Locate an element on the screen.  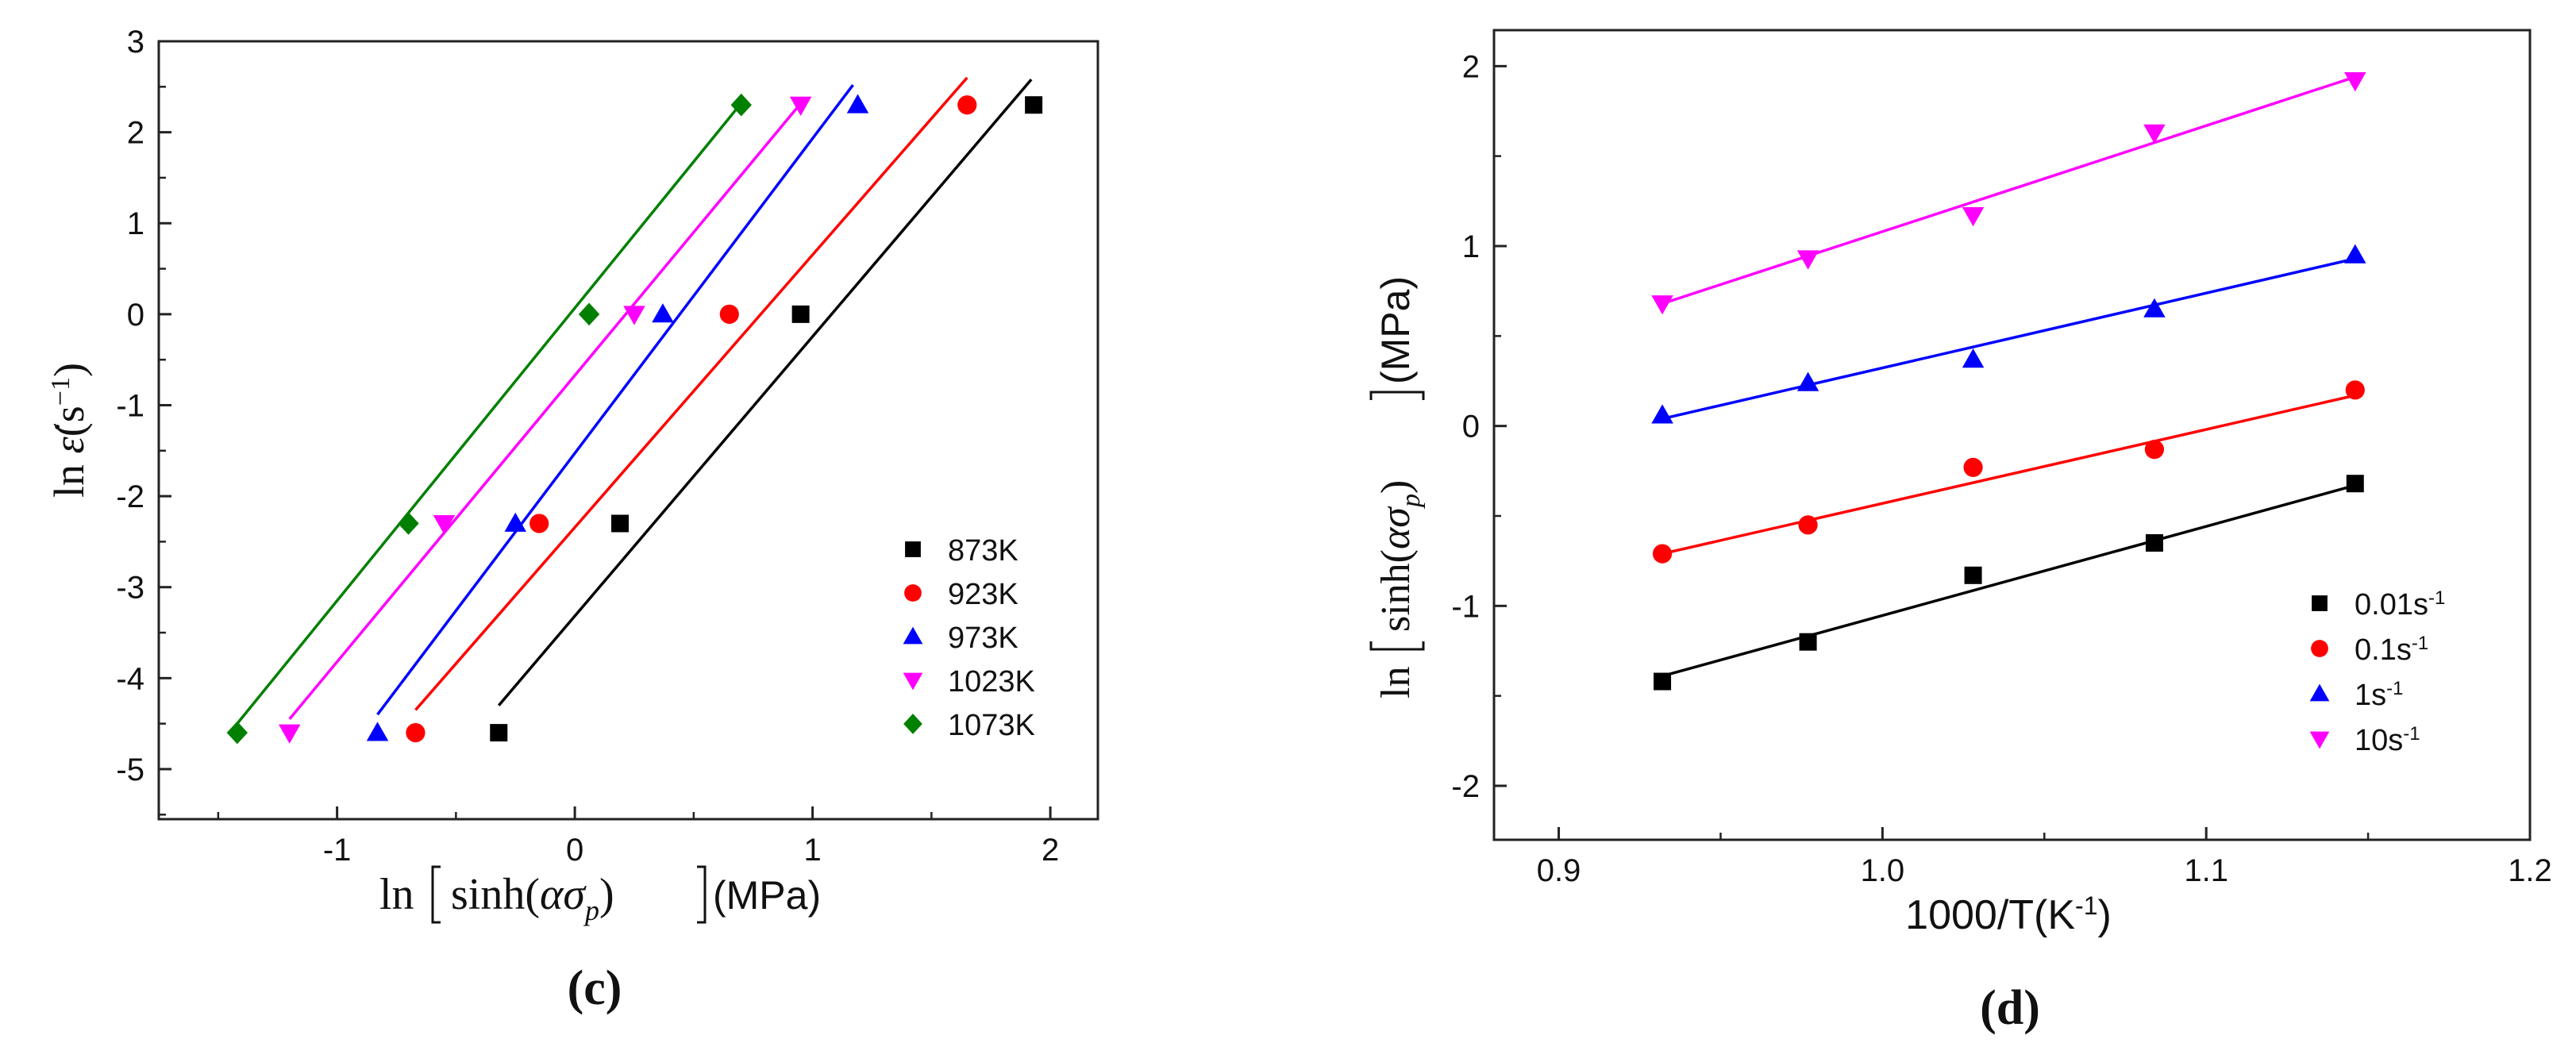
x-axis-label-d: 1000/T(K-1) is located at coordinates (2008, 914).